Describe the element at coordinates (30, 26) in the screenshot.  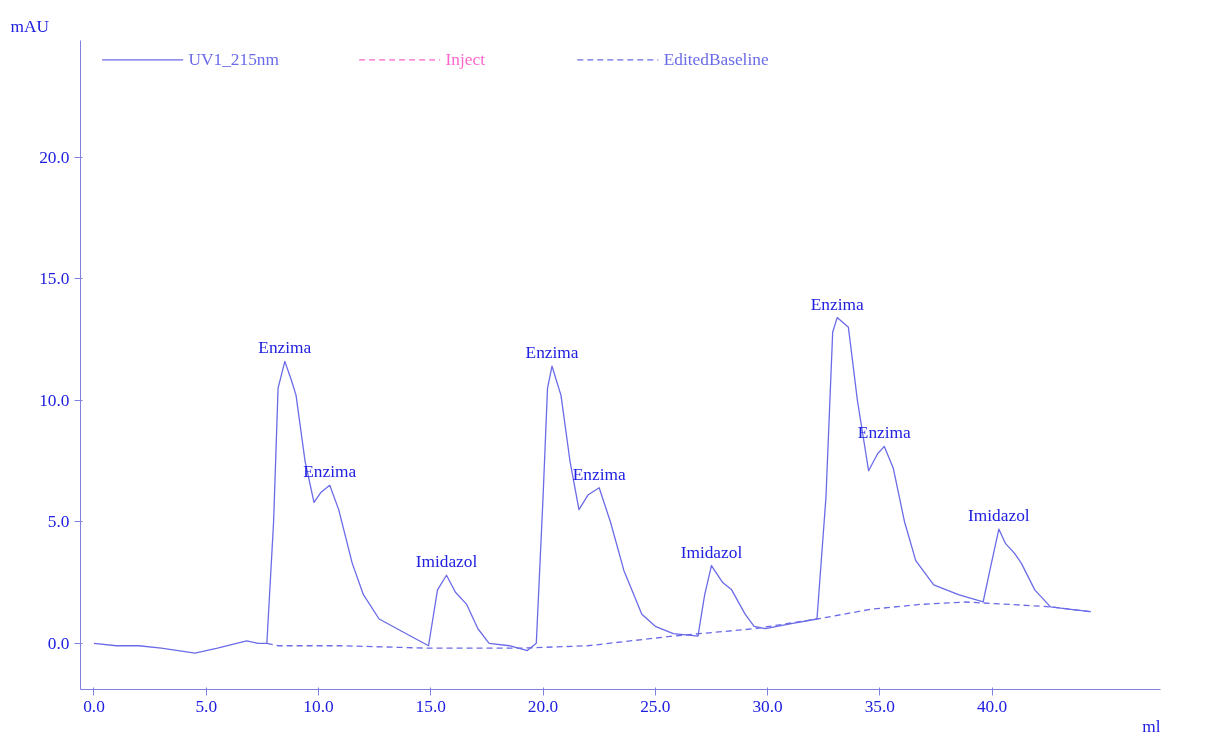
I see `y-axis-title: mAU` at that location.